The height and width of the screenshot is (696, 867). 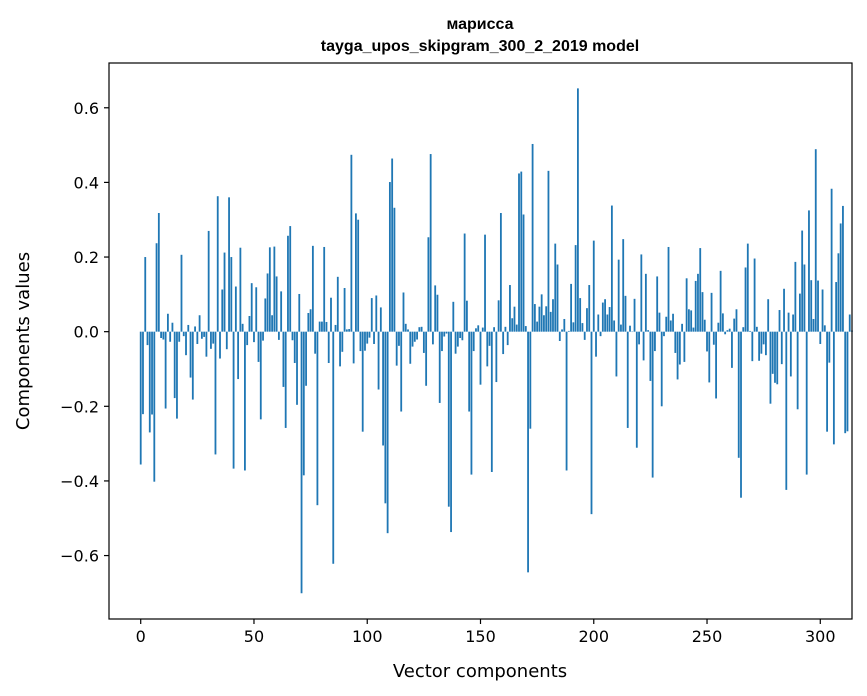 What do you see at coordinates (480, 671) in the screenshot?
I see `x-axis-label: Vector components` at bounding box center [480, 671].